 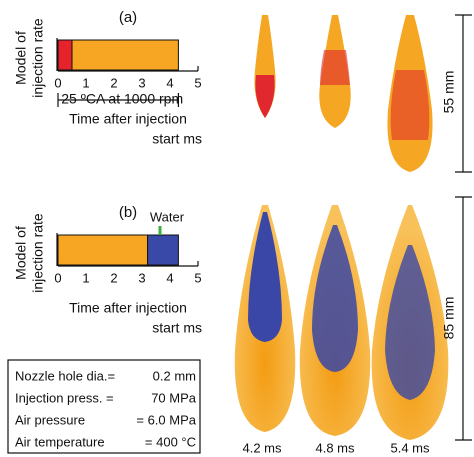 I want to click on condition-value: = 400 °C, so click(x=170, y=441).